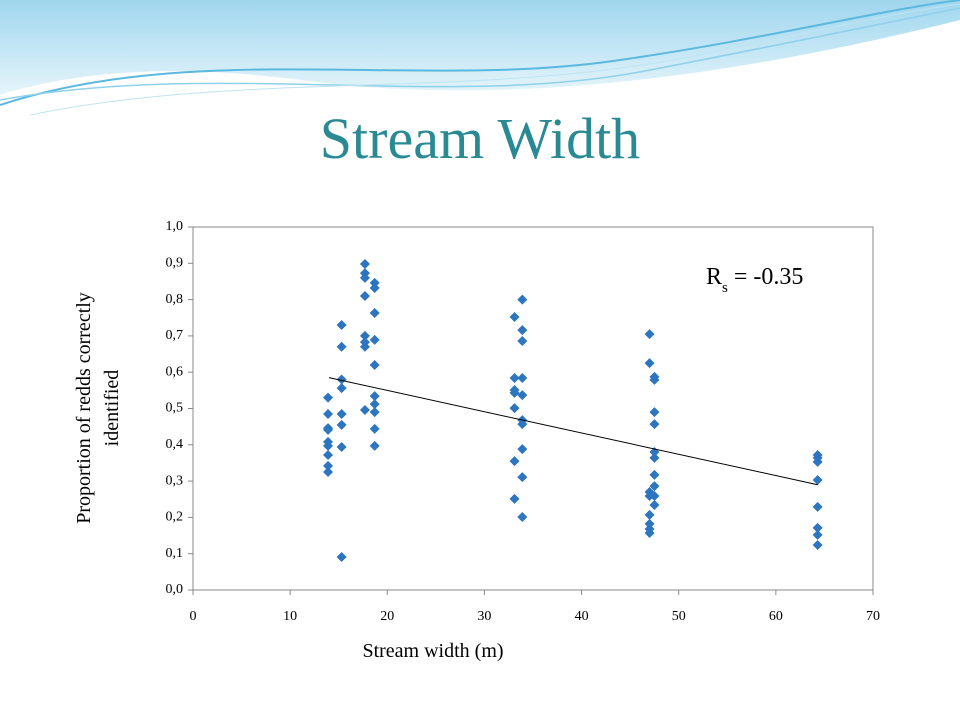 The width and height of the screenshot is (960, 720). What do you see at coordinates (582, 616) in the screenshot?
I see `x-tick-label: 40` at bounding box center [582, 616].